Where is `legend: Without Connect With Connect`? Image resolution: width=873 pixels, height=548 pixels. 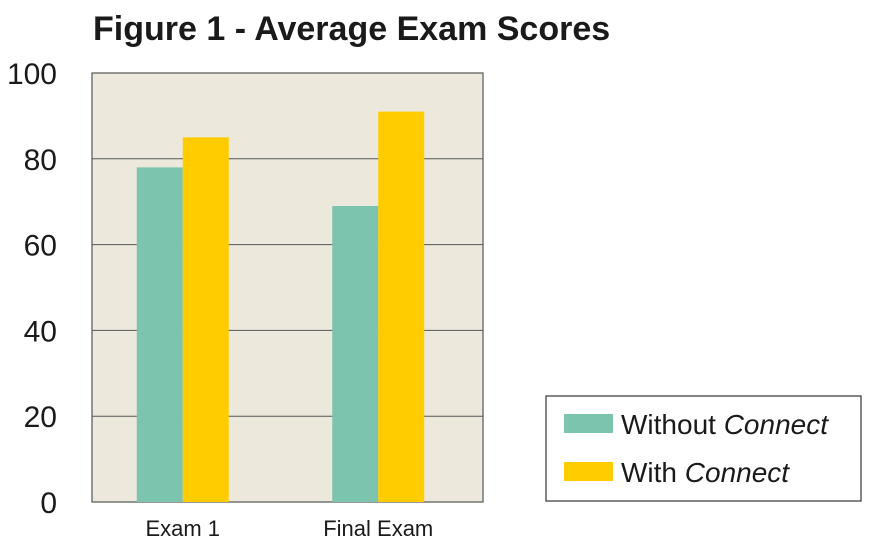 legend: Without Connect With Connect is located at coordinates (703, 448).